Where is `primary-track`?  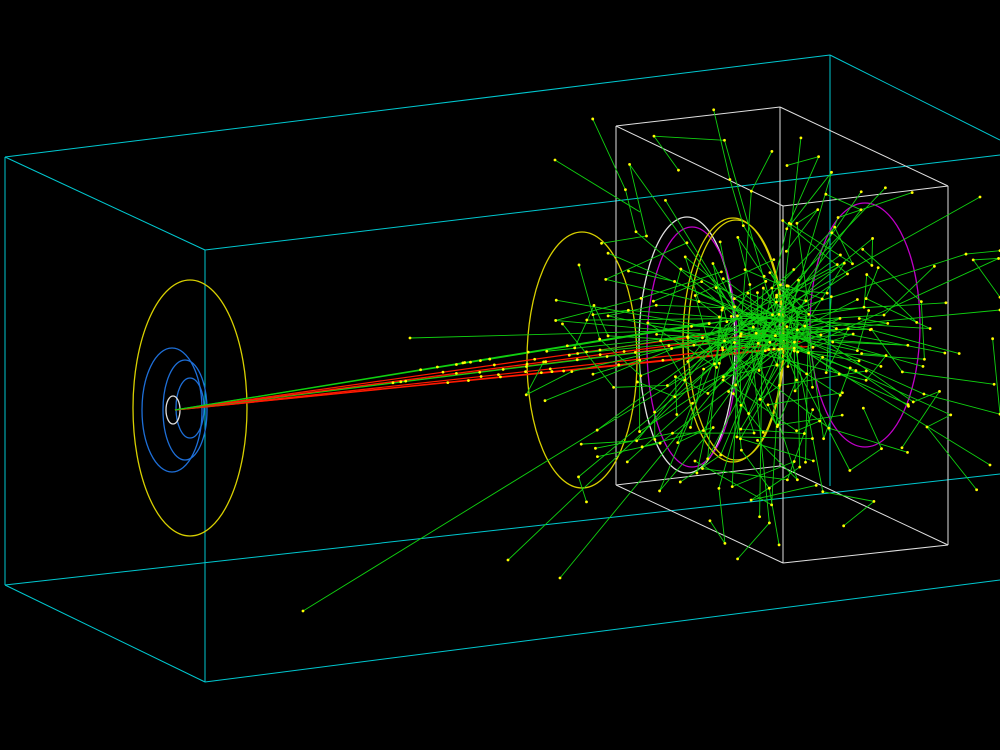
primary-track is located at coordinates (491, 378).